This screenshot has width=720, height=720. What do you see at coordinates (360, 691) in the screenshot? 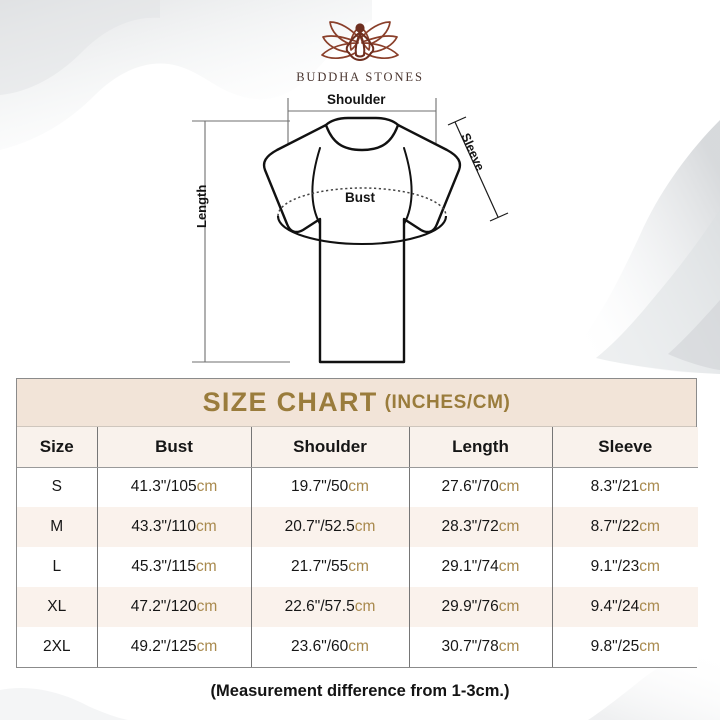
I see `measurement-disclaimer: (Measurement difference from 1-3cm.)` at bounding box center [360, 691].